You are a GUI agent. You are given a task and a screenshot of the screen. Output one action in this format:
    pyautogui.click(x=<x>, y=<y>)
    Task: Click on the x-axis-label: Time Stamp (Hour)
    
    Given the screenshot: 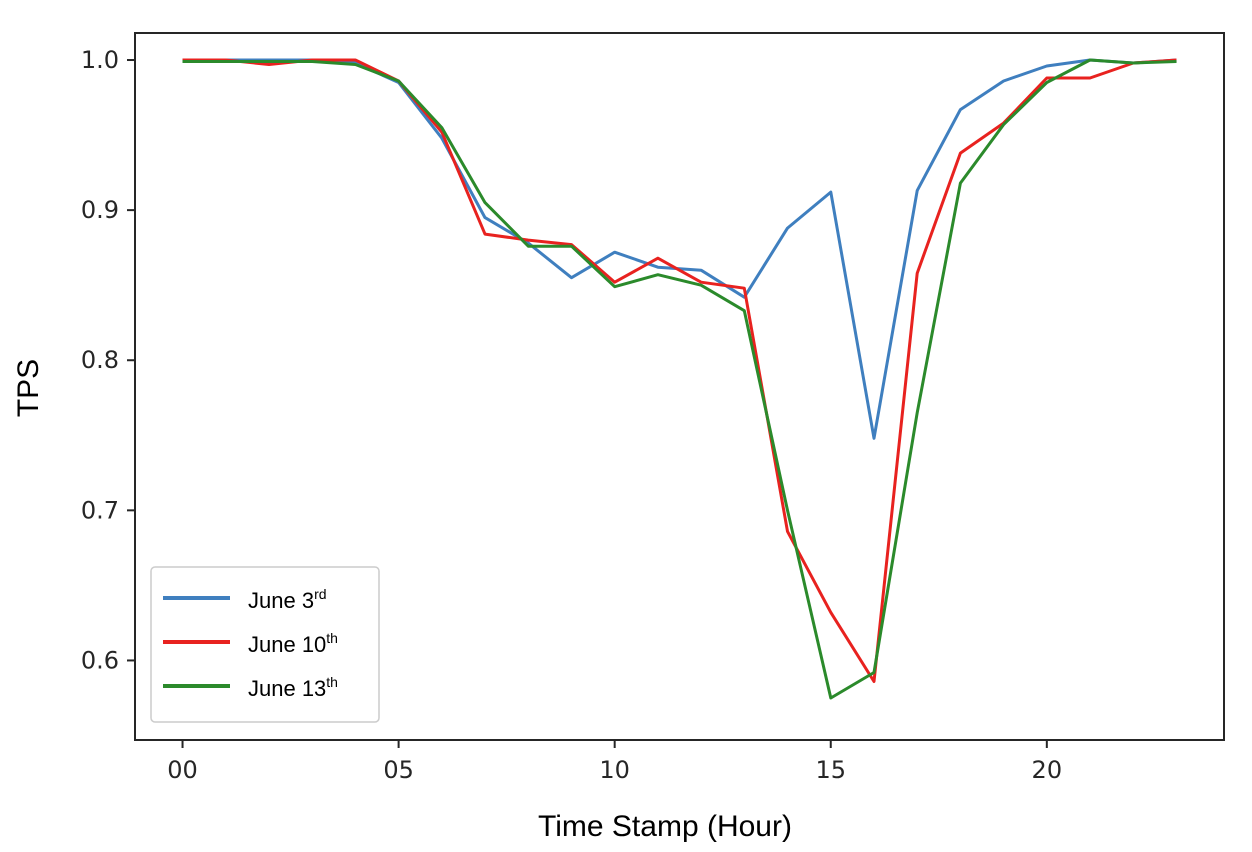 What is the action you would take?
    pyautogui.click(x=665, y=826)
    